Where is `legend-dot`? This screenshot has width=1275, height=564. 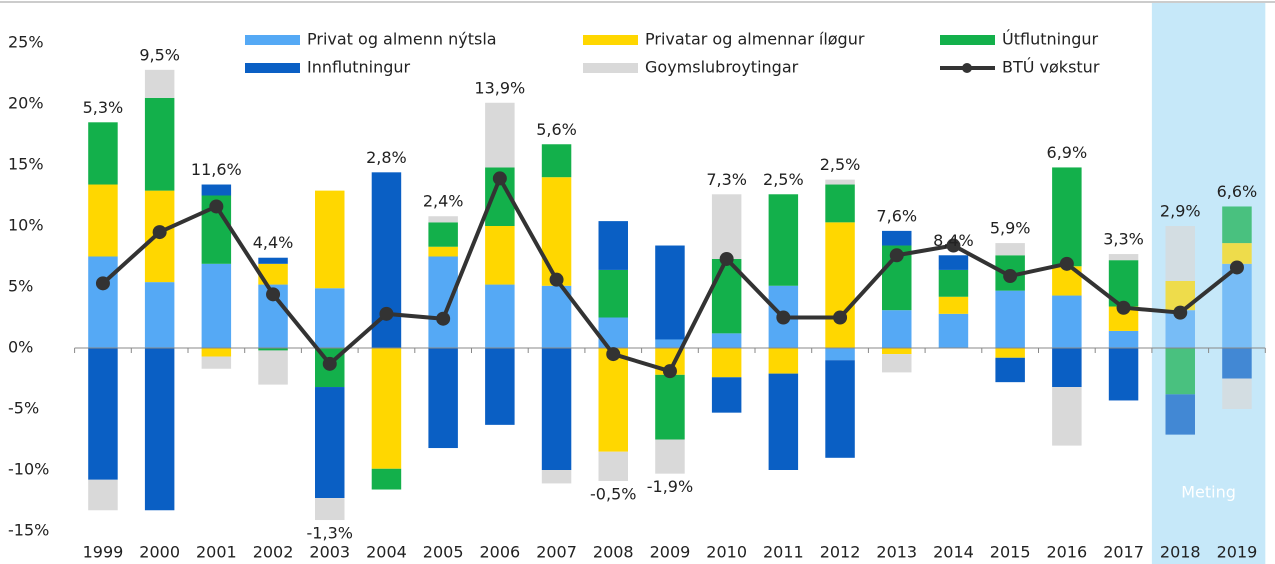
legend-dot is located at coordinates (967, 68).